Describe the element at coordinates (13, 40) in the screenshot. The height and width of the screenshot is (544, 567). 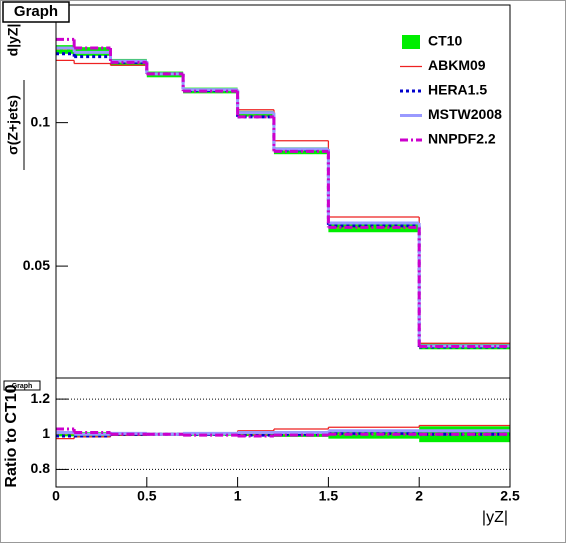
I see `y-axis-label: d|yZ|` at that location.